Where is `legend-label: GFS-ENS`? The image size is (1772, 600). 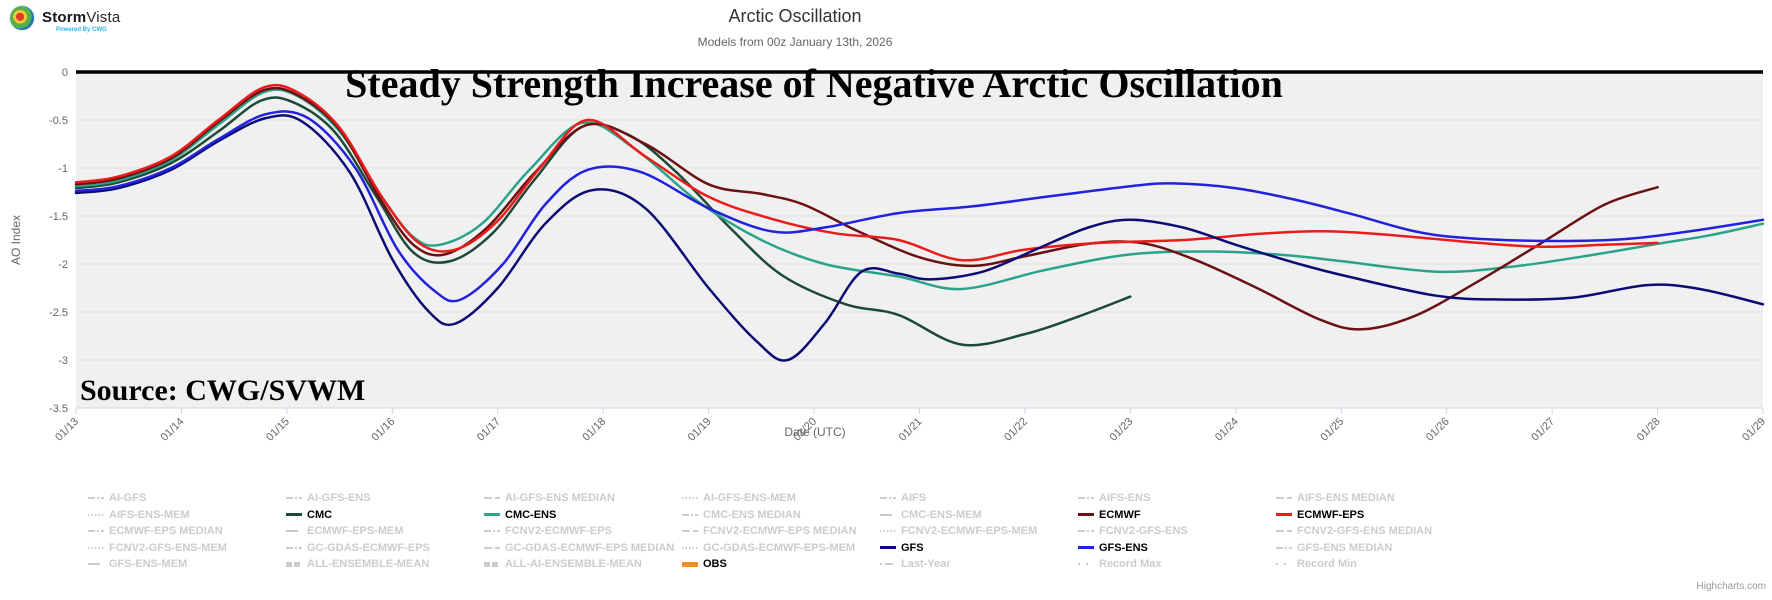
legend-label: GFS-ENS is located at coordinates (1123, 547).